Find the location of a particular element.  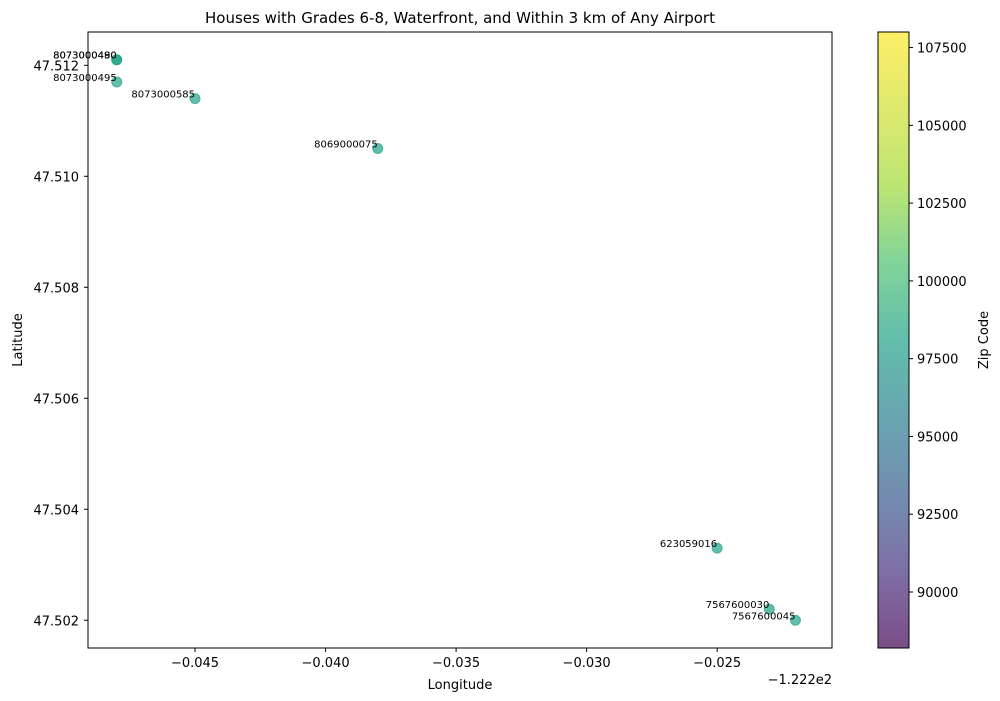

colorbar-tick-label: 100000 is located at coordinates (942, 282).